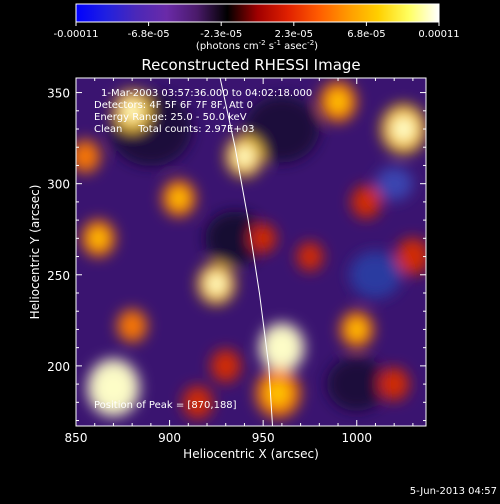  I want to click on timestamp: 5-Jun-2013 04:57, so click(453, 491).